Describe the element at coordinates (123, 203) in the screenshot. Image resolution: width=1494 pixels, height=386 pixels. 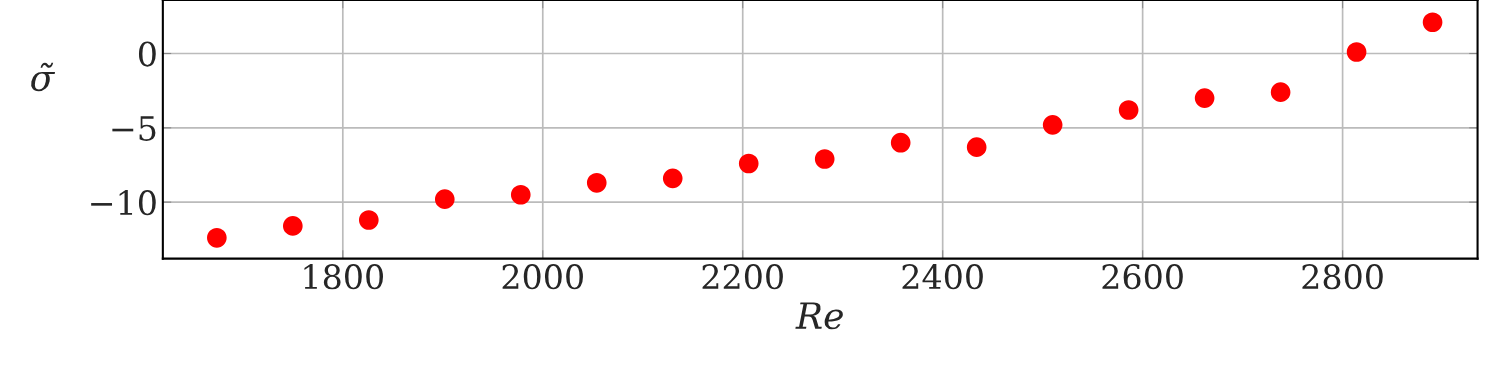
I see `y-tick-label: −10` at that location.